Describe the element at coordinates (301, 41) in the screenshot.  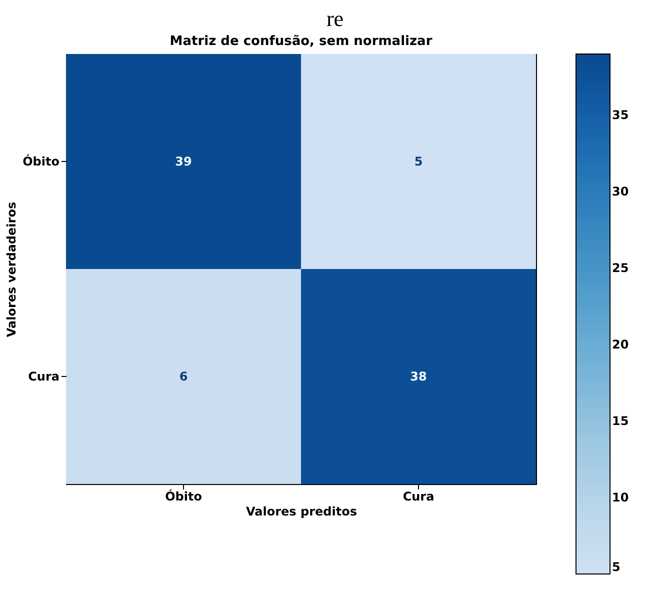
I see `chart-title: Matriz de confusão, sem normalizar` at that location.